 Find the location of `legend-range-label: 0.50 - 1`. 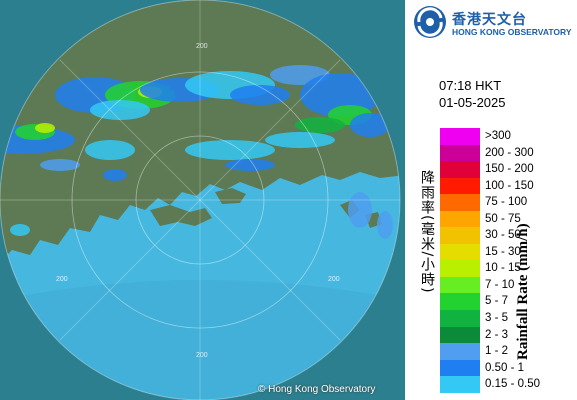

legend-range-label: 0.50 - 1 is located at coordinates (504, 367).